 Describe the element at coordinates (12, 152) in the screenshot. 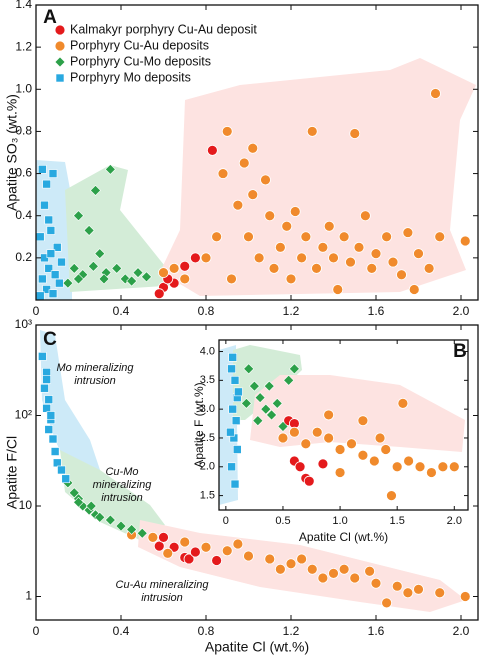

I see `y-axis-title: Apatite SO₃ (wt.%)` at that location.